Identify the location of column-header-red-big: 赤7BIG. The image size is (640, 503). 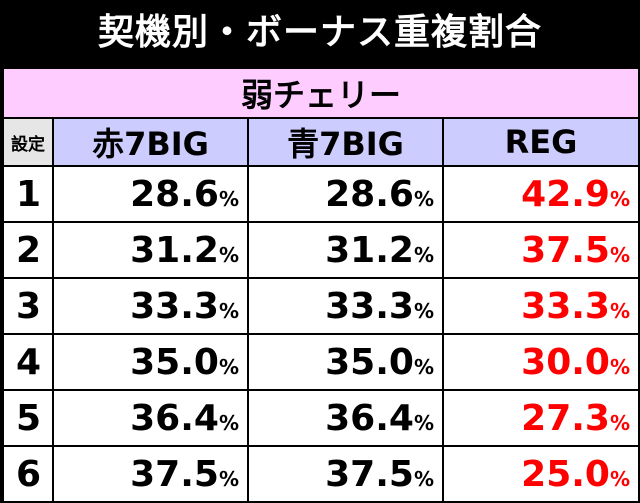
(150, 142).